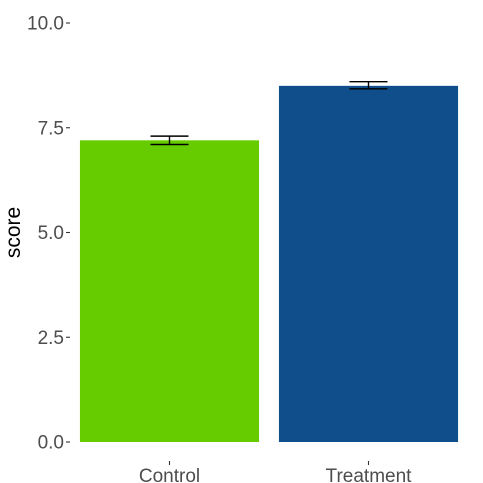 Image resolution: width=483 pixels, height=483 pixels. I want to click on y-axis: 0.0 2.5 5.0 7.5 10.0, so click(48, 234).